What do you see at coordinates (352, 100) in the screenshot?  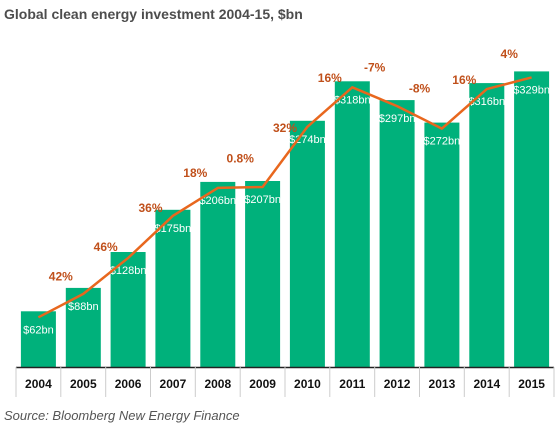 I see `bar-value-label-2011: $318bn` at bounding box center [352, 100].